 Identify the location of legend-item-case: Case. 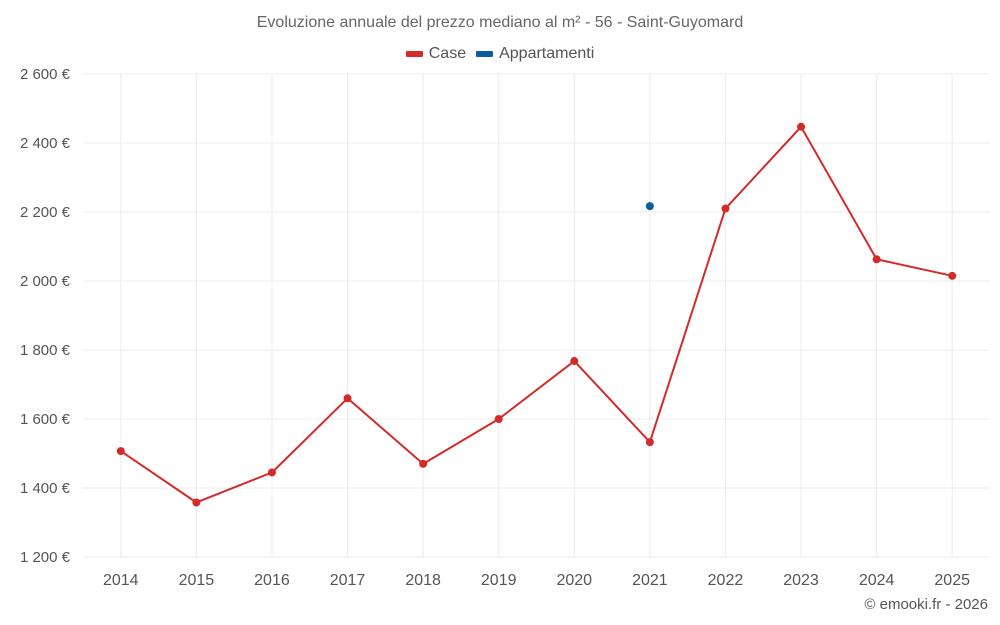
(436, 54).